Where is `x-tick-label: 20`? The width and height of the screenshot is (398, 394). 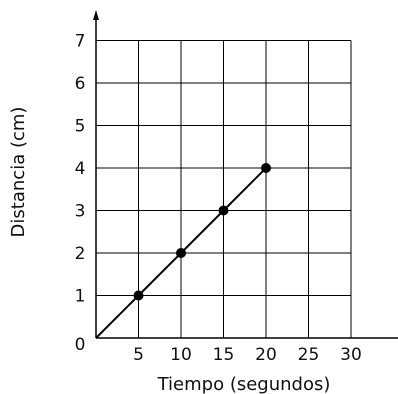
x-tick-label: 20 is located at coordinates (266, 355).